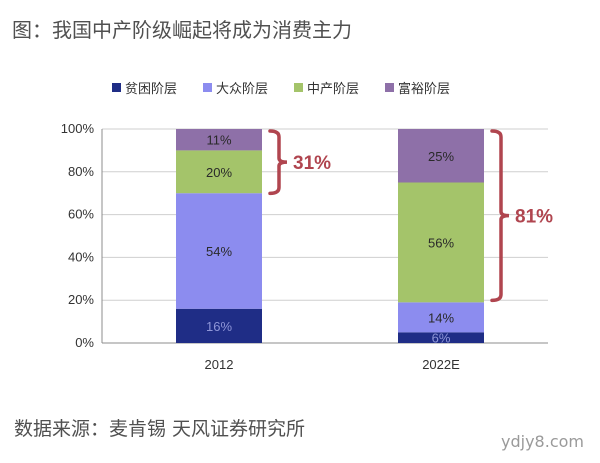 The height and width of the screenshot is (463, 600). I want to click on legend-item: 大众阶层, so click(235, 87).